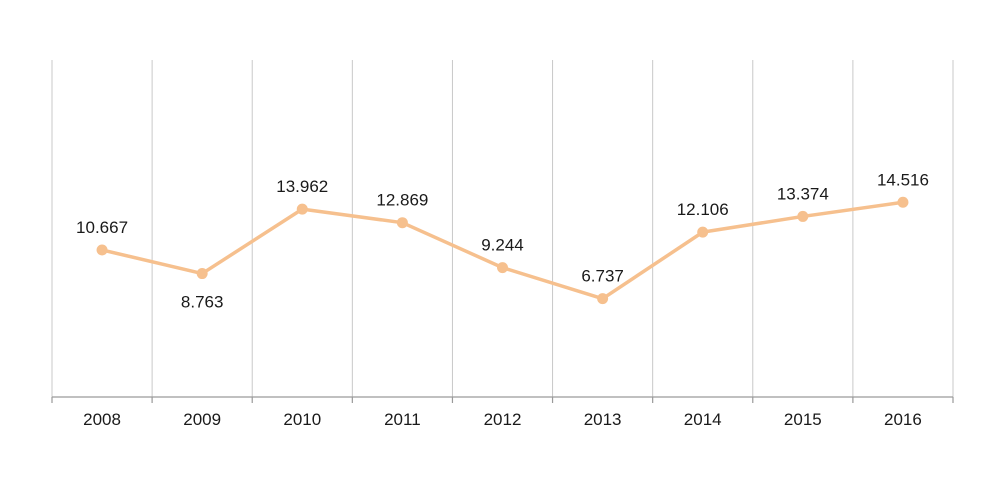 The width and height of the screenshot is (995, 478). Describe the element at coordinates (803, 419) in the screenshot. I see `x-tick-label: 2015` at that location.